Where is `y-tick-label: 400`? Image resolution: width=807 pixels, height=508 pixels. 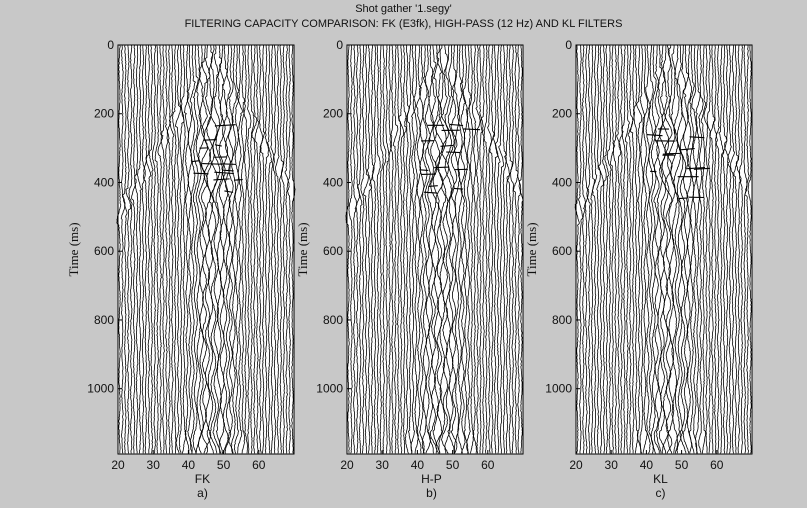
y-tick-label: 400 is located at coordinates (333, 182).